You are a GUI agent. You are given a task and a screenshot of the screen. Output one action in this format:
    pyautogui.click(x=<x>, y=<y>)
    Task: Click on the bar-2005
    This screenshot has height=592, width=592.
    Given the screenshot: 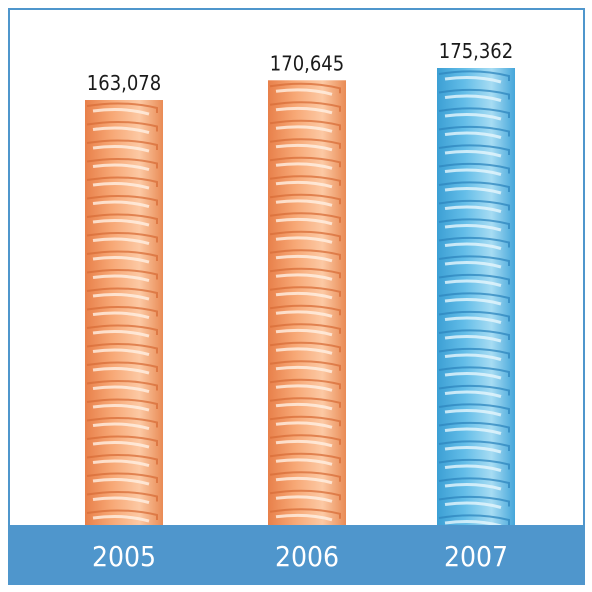 What is the action you would take?
    pyautogui.click(x=124, y=312)
    